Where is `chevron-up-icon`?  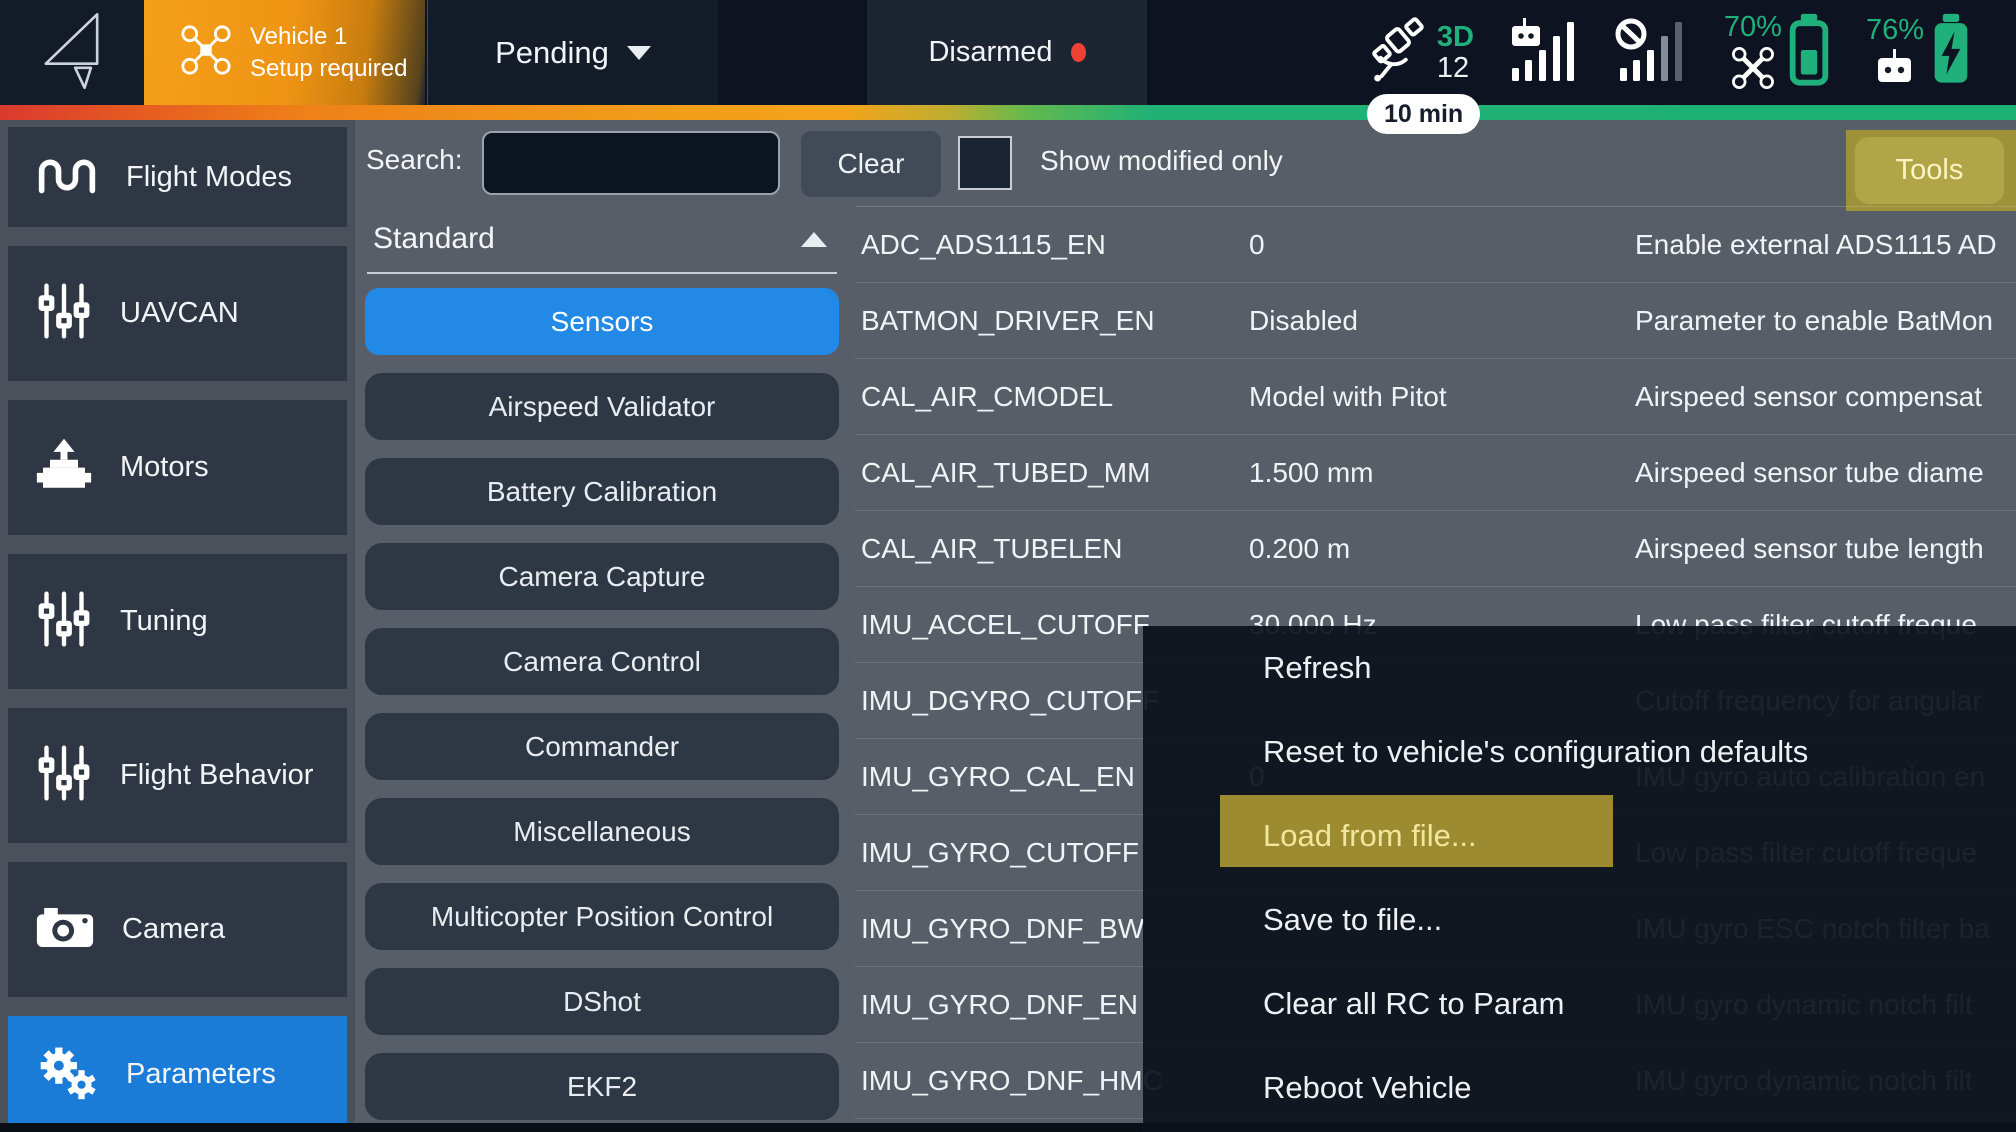 chevron-up-icon is located at coordinates (814, 239).